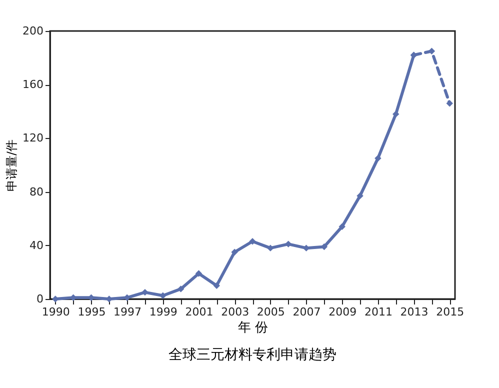  I want to click on x-tick-label: 1990, so click(56, 312).